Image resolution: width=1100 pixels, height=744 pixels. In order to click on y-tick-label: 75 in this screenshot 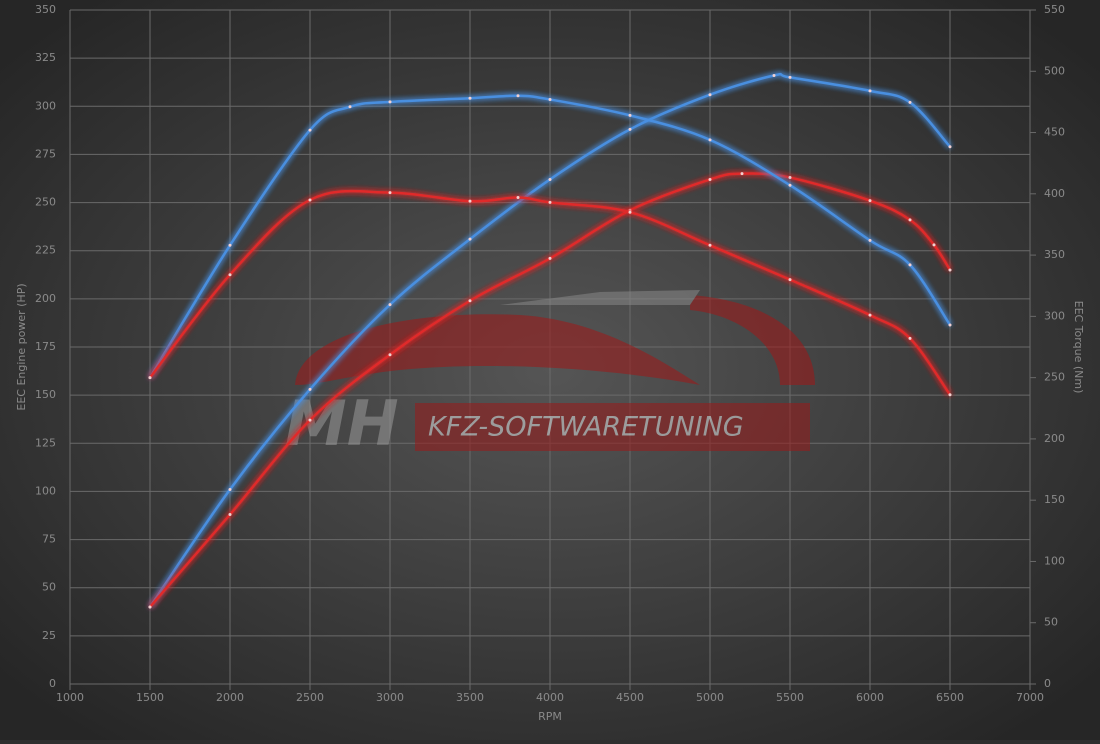, I will do `click(49, 539)`.